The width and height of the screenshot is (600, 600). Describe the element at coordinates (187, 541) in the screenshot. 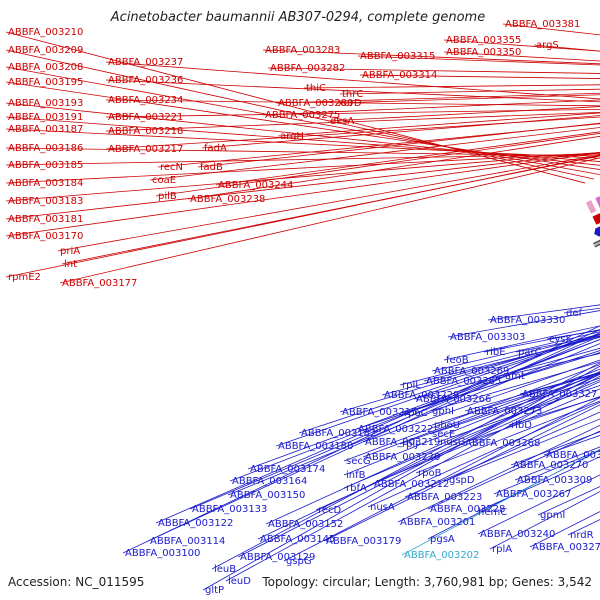

I see `gene-label: ABBFA_003114` at that location.